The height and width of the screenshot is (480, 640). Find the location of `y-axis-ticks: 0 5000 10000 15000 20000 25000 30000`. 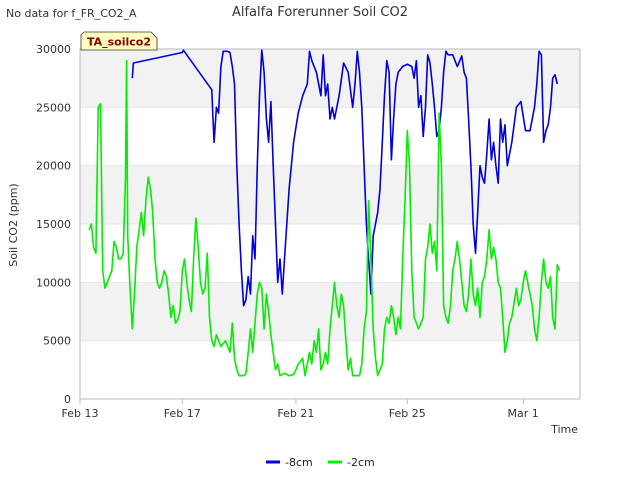

y-axis-ticks: 0 5000 10000 15000 20000 25000 30000 is located at coordinates (53, 224).